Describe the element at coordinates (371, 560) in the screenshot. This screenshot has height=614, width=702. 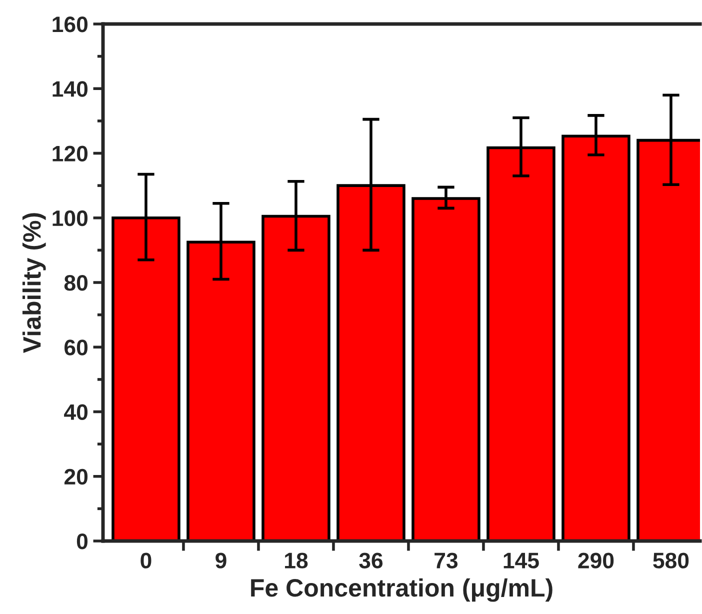
I see `x-tick-label: 36` at that location.